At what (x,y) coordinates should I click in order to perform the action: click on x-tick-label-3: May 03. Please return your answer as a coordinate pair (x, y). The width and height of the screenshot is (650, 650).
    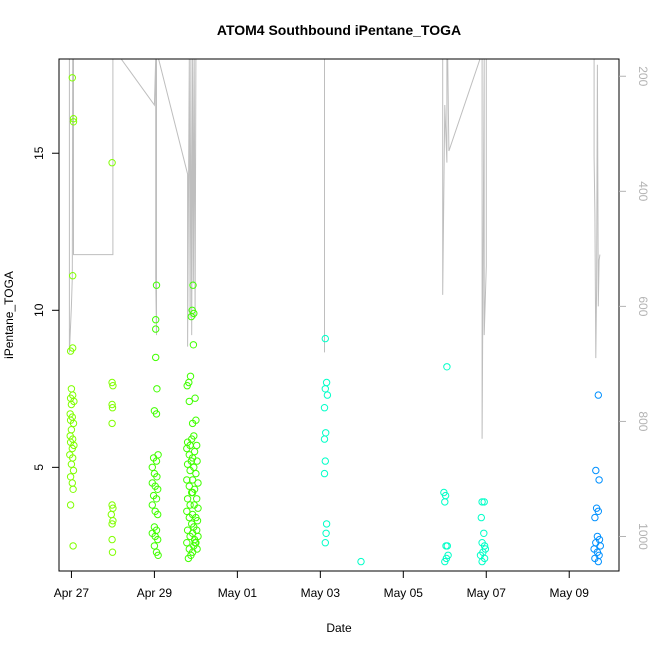
    Looking at the image, I should click on (321, 593).